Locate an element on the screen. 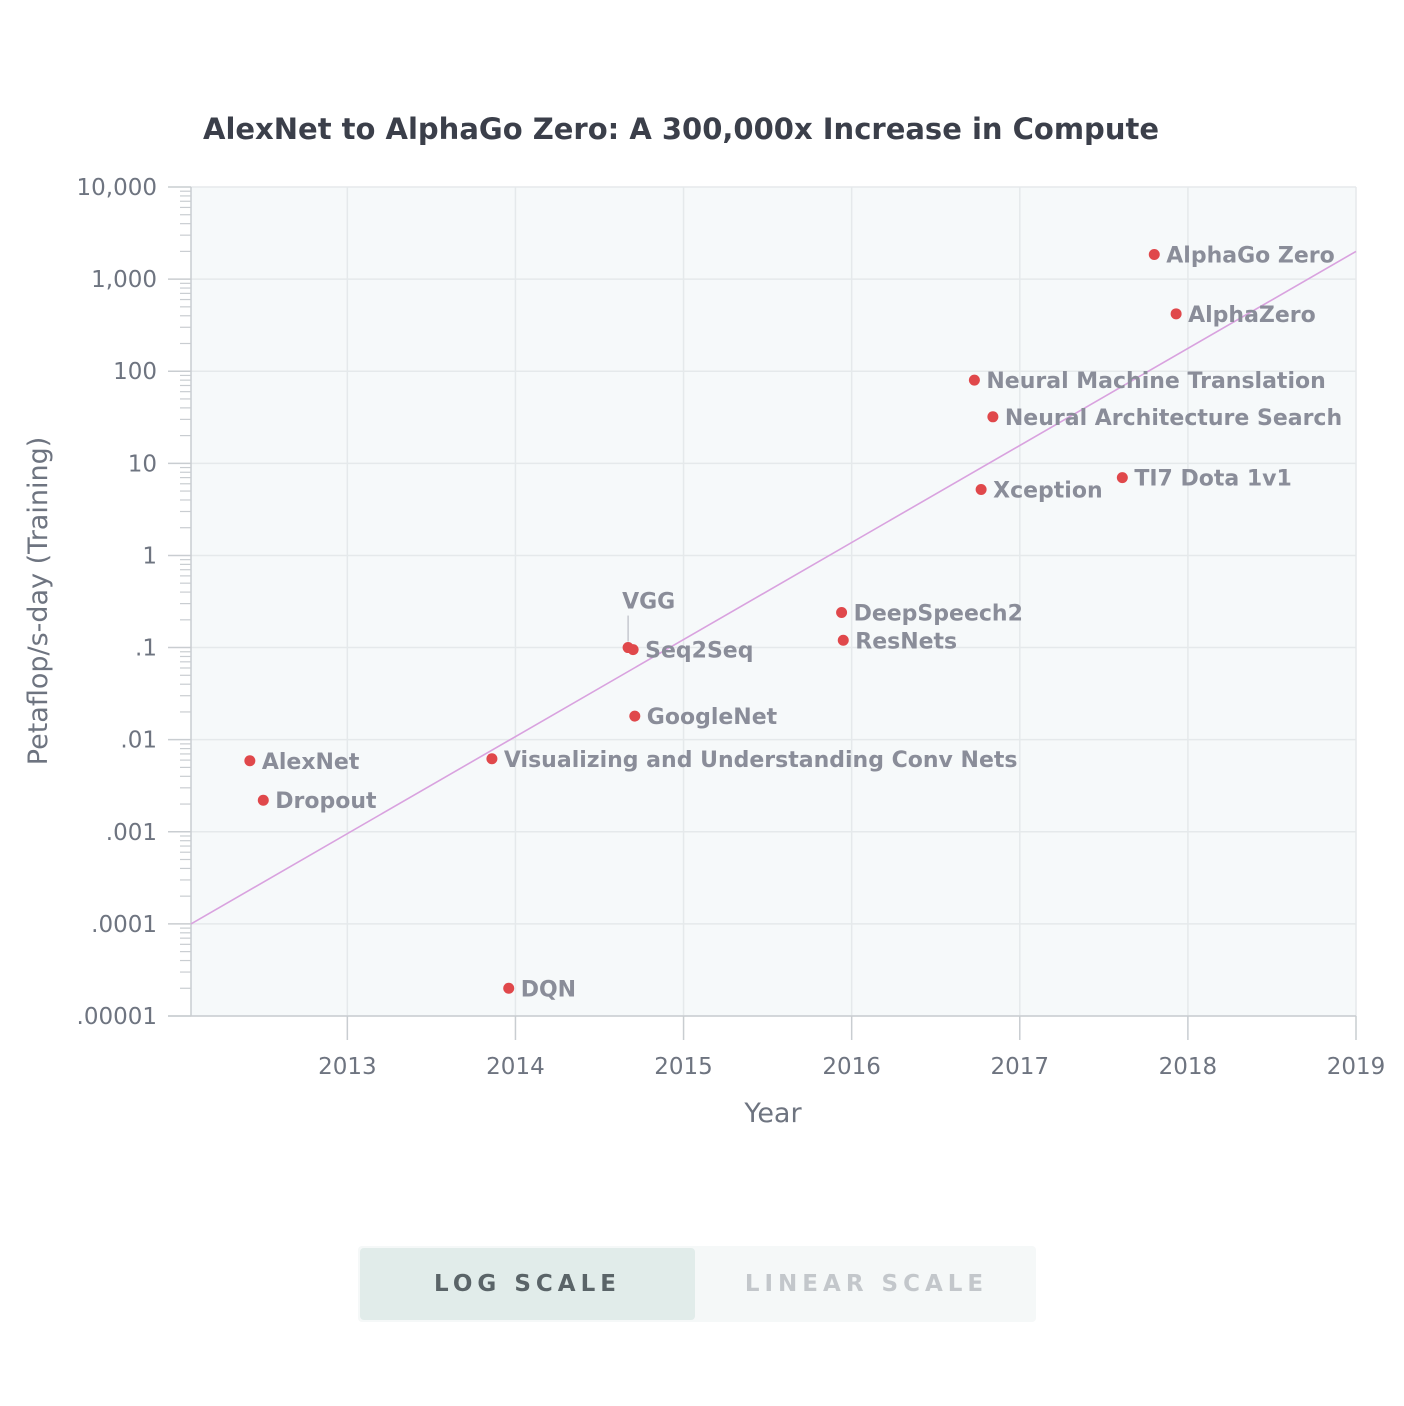 The width and height of the screenshot is (1404, 1406). y-tick-label: .00001 is located at coordinates (117, 1017).